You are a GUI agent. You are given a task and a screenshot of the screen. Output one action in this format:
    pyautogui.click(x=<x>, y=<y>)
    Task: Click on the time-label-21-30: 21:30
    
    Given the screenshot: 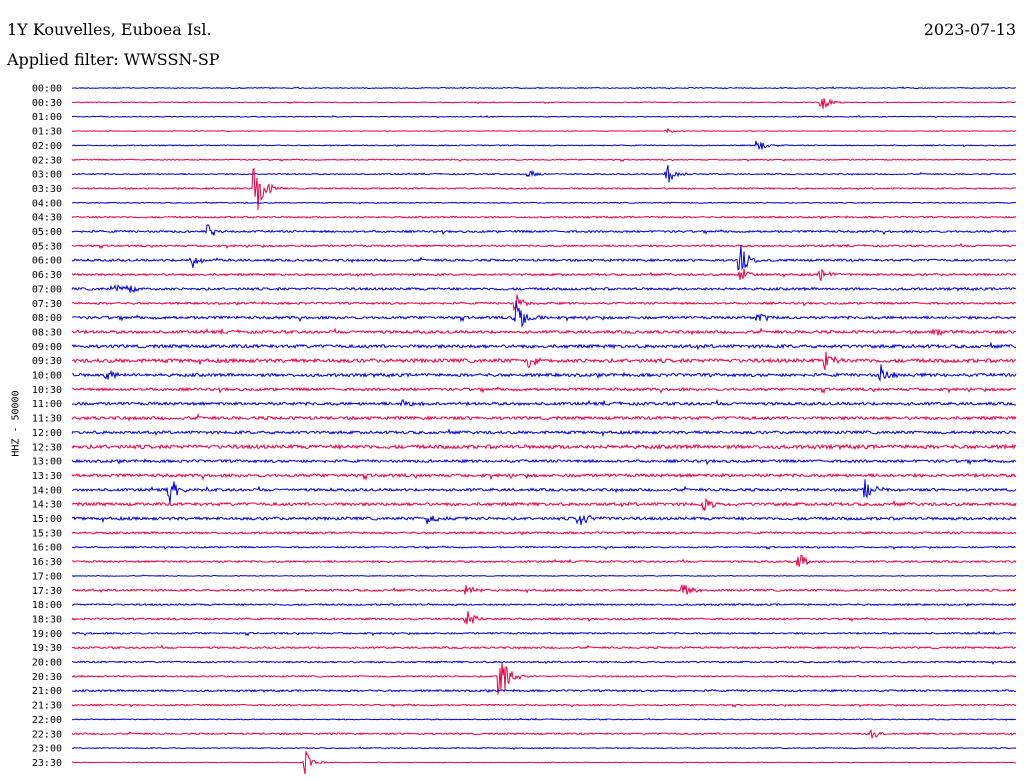 What is the action you would take?
    pyautogui.click(x=47, y=706)
    